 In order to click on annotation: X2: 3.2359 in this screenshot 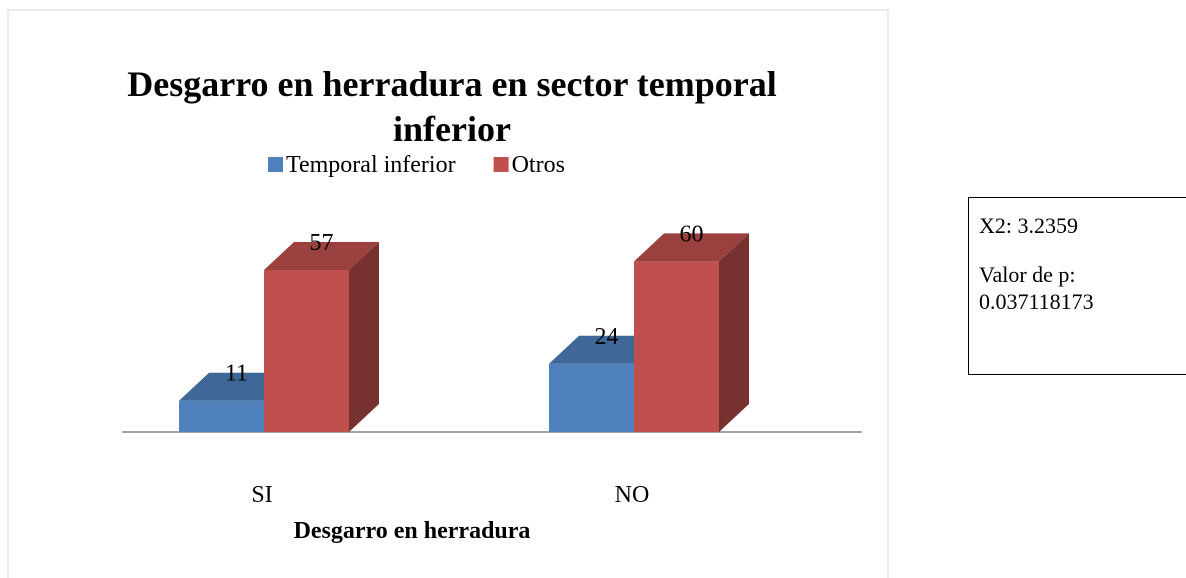, I will do `click(1028, 225)`.